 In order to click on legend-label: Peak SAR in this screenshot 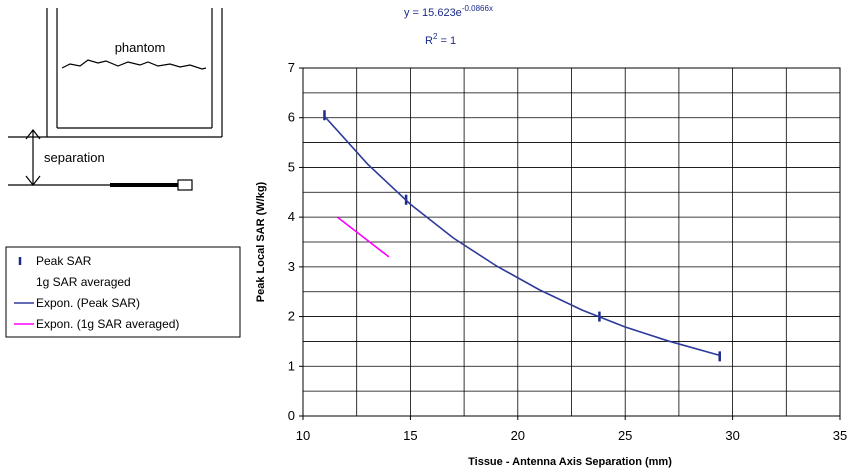, I will do `click(64, 261)`.